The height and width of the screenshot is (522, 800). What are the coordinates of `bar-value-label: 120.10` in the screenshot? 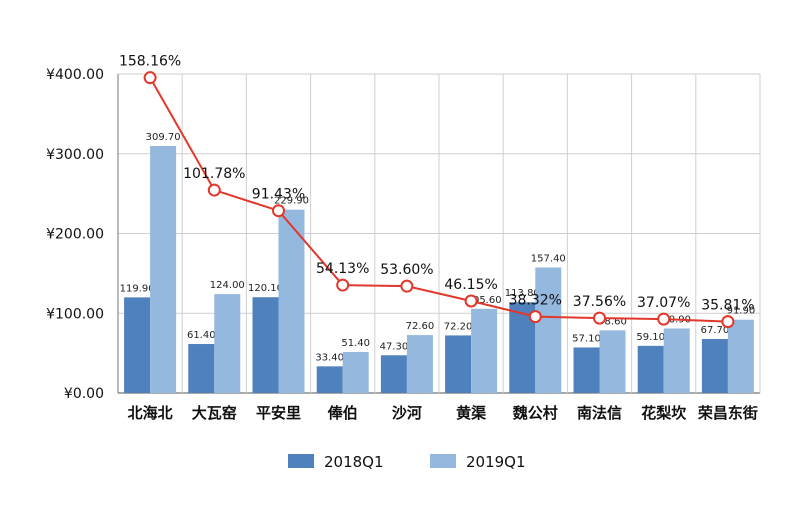 It's located at (265, 288).